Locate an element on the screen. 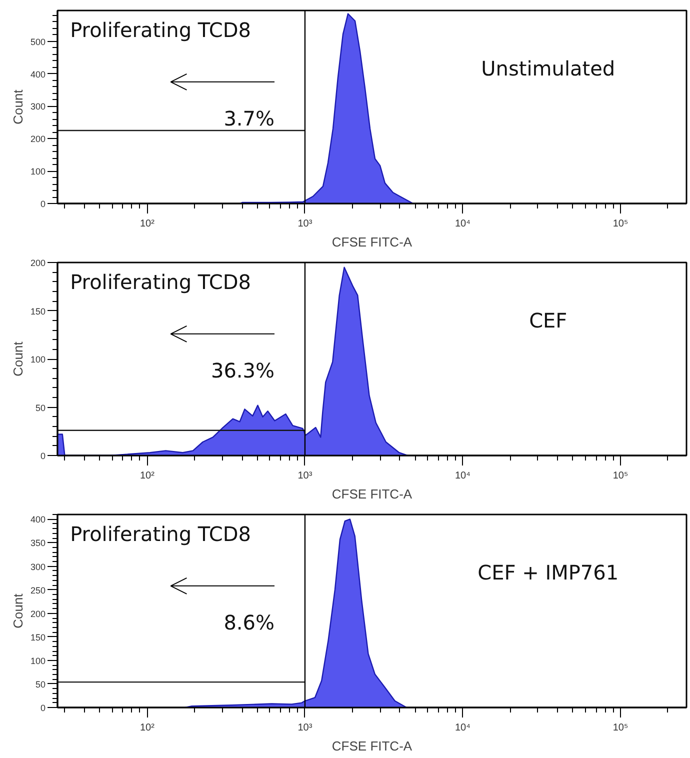  annotation: CEF is located at coordinates (548, 320).